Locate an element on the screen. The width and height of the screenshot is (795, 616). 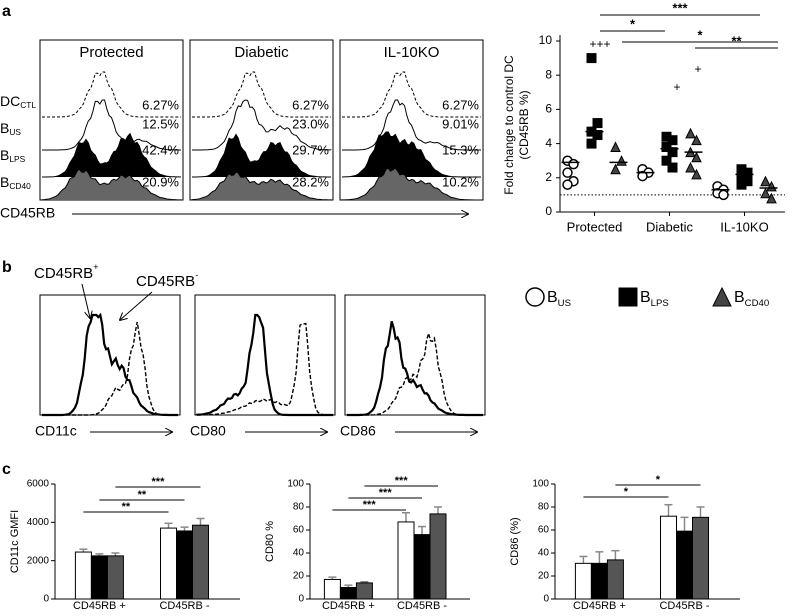
row-label: DCCTL is located at coordinates (18, 102).